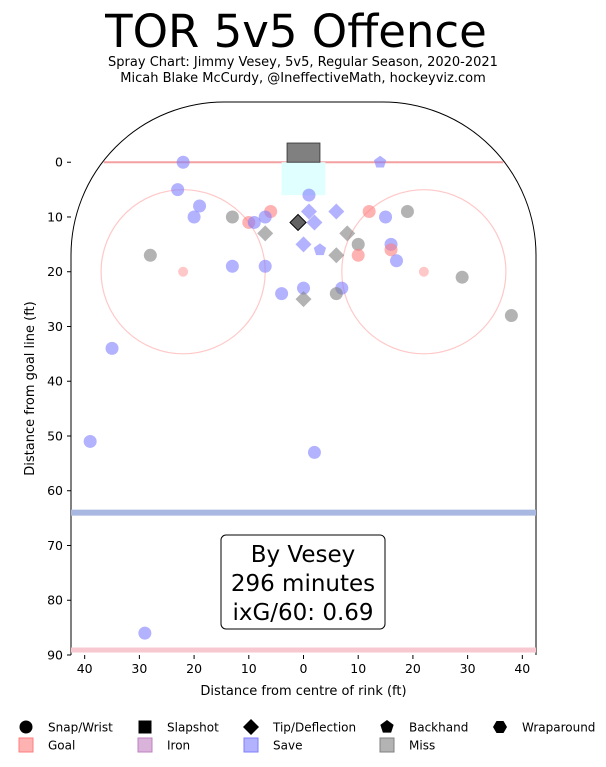 The width and height of the screenshot is (606, 767). Describe the element at coordinates (55, 326) in the screenshot. I see `y-tick-label: 30` at that location.